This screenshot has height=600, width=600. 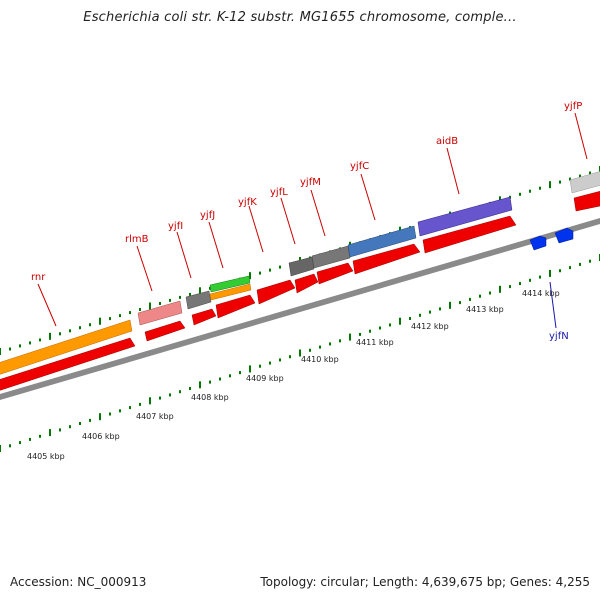 What do you see at coordinates (144, 268) in the screenshot?
I see `leader-rlmB` at bounding box center [144, 268].